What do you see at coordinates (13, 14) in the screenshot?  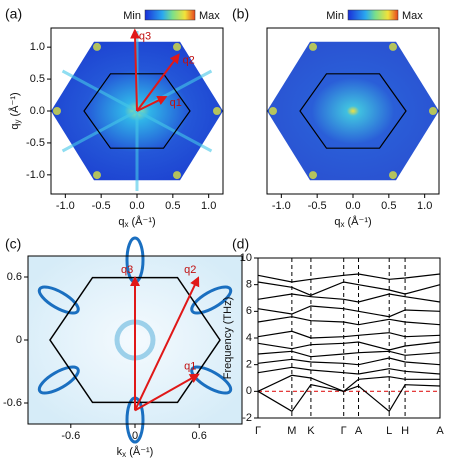 I see `panel-label: (a)` at bounding box center [13, 14].